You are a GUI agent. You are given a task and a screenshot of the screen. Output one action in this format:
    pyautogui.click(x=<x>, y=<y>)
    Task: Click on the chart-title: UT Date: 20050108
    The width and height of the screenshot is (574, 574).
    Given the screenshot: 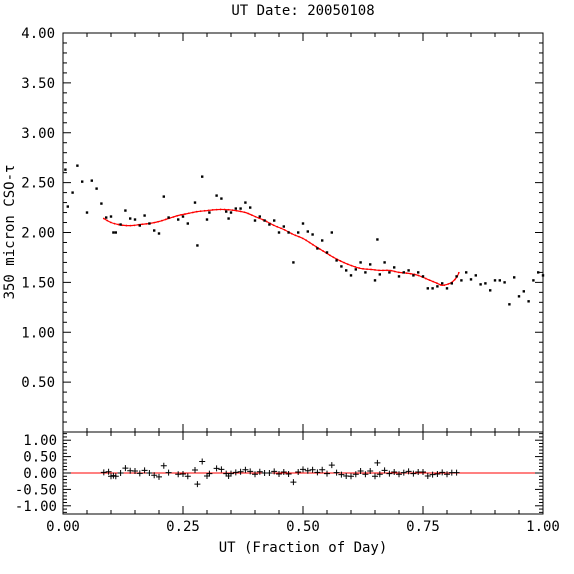 What is the action you would take?
    pyautogui.click(x=302, y=11)
    